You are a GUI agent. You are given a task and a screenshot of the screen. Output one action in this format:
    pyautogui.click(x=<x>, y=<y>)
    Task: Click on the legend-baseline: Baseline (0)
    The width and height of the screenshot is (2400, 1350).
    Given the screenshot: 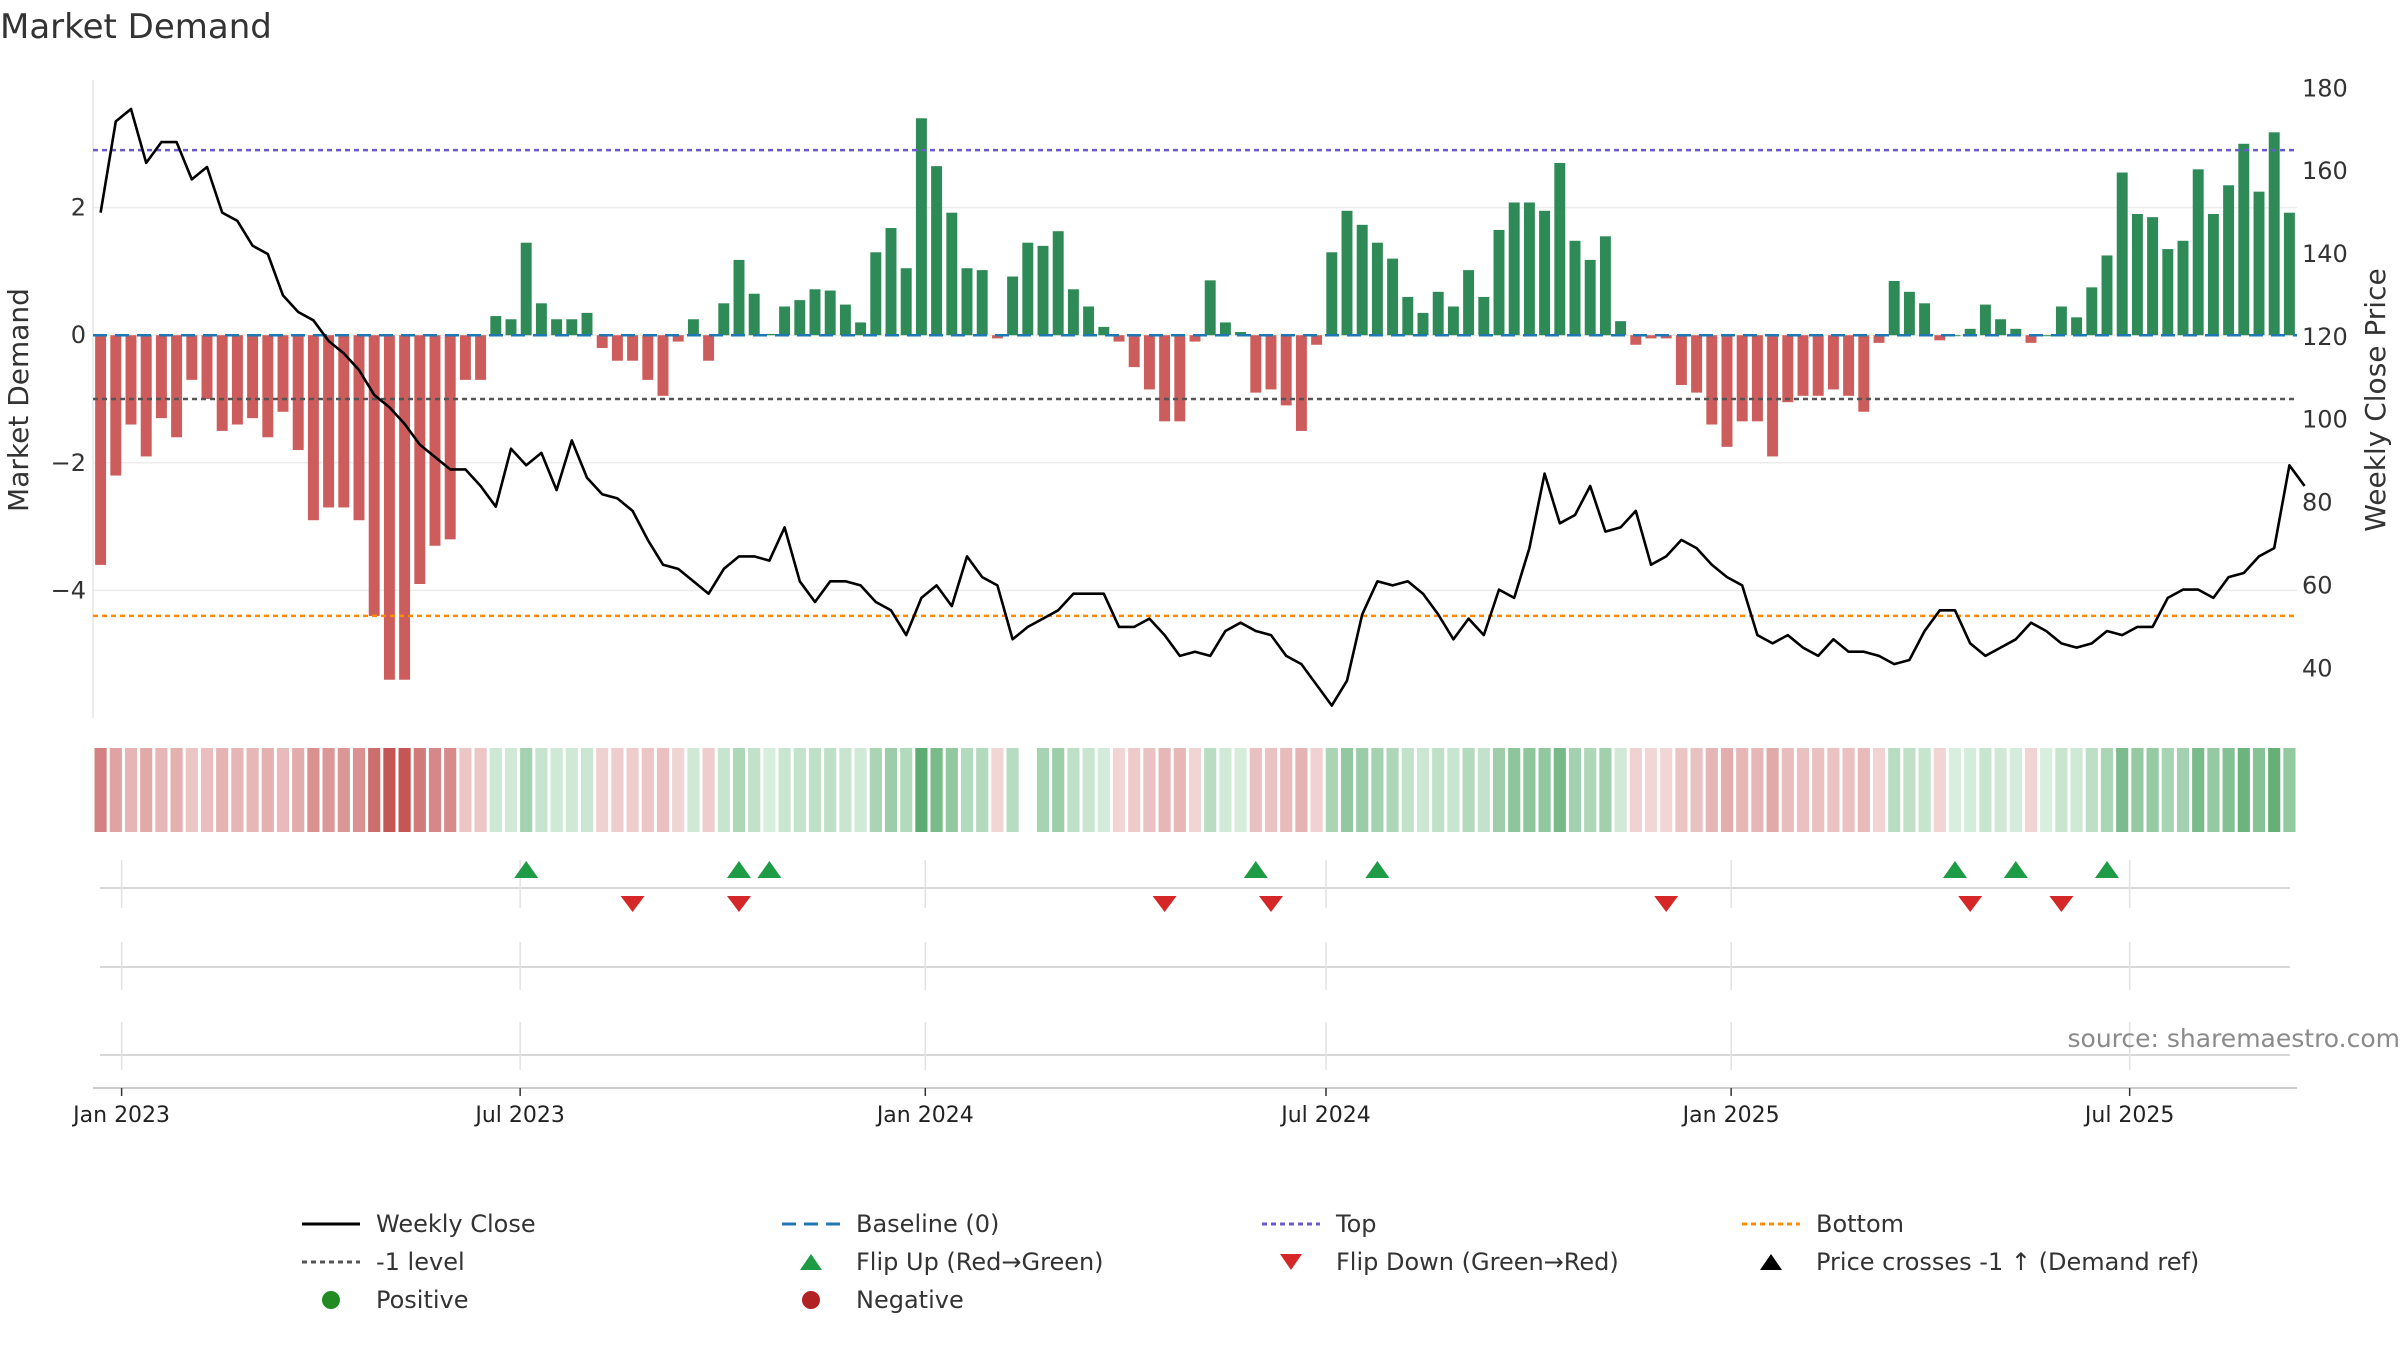 What is the action you would take?
    pyautogui.click(x=1020, y=1224)
    